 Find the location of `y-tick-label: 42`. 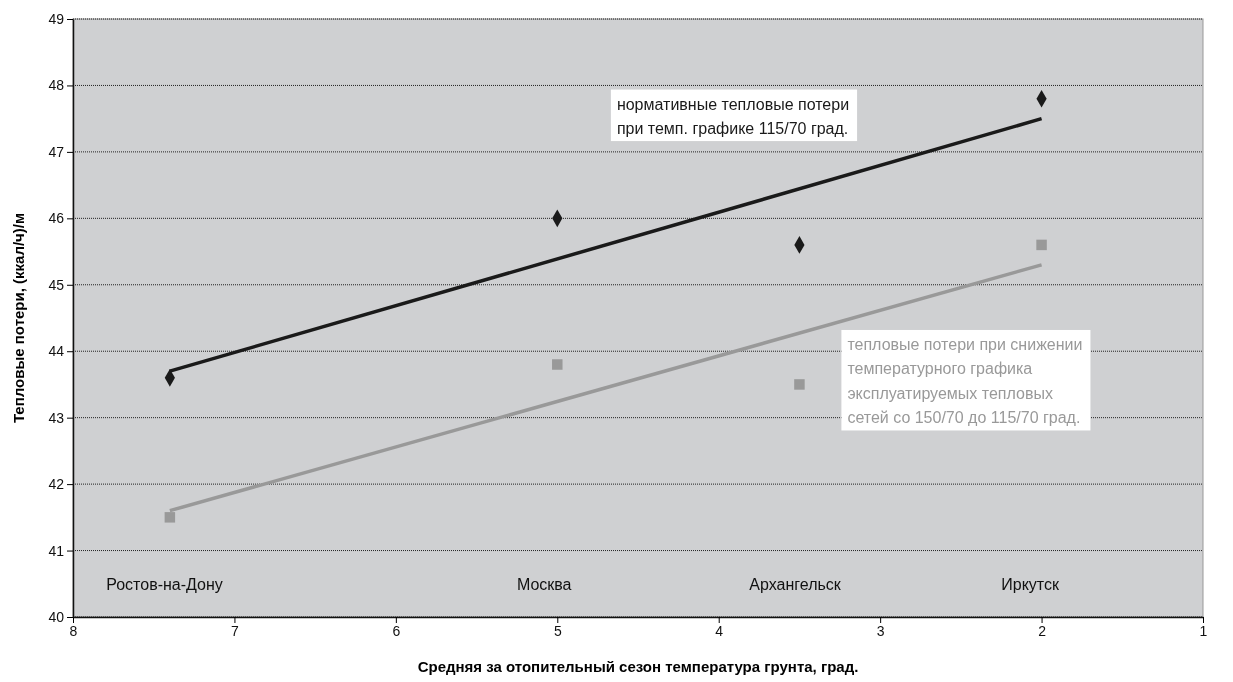

y-tick-label: 42 is located at coordinates (56, 484).